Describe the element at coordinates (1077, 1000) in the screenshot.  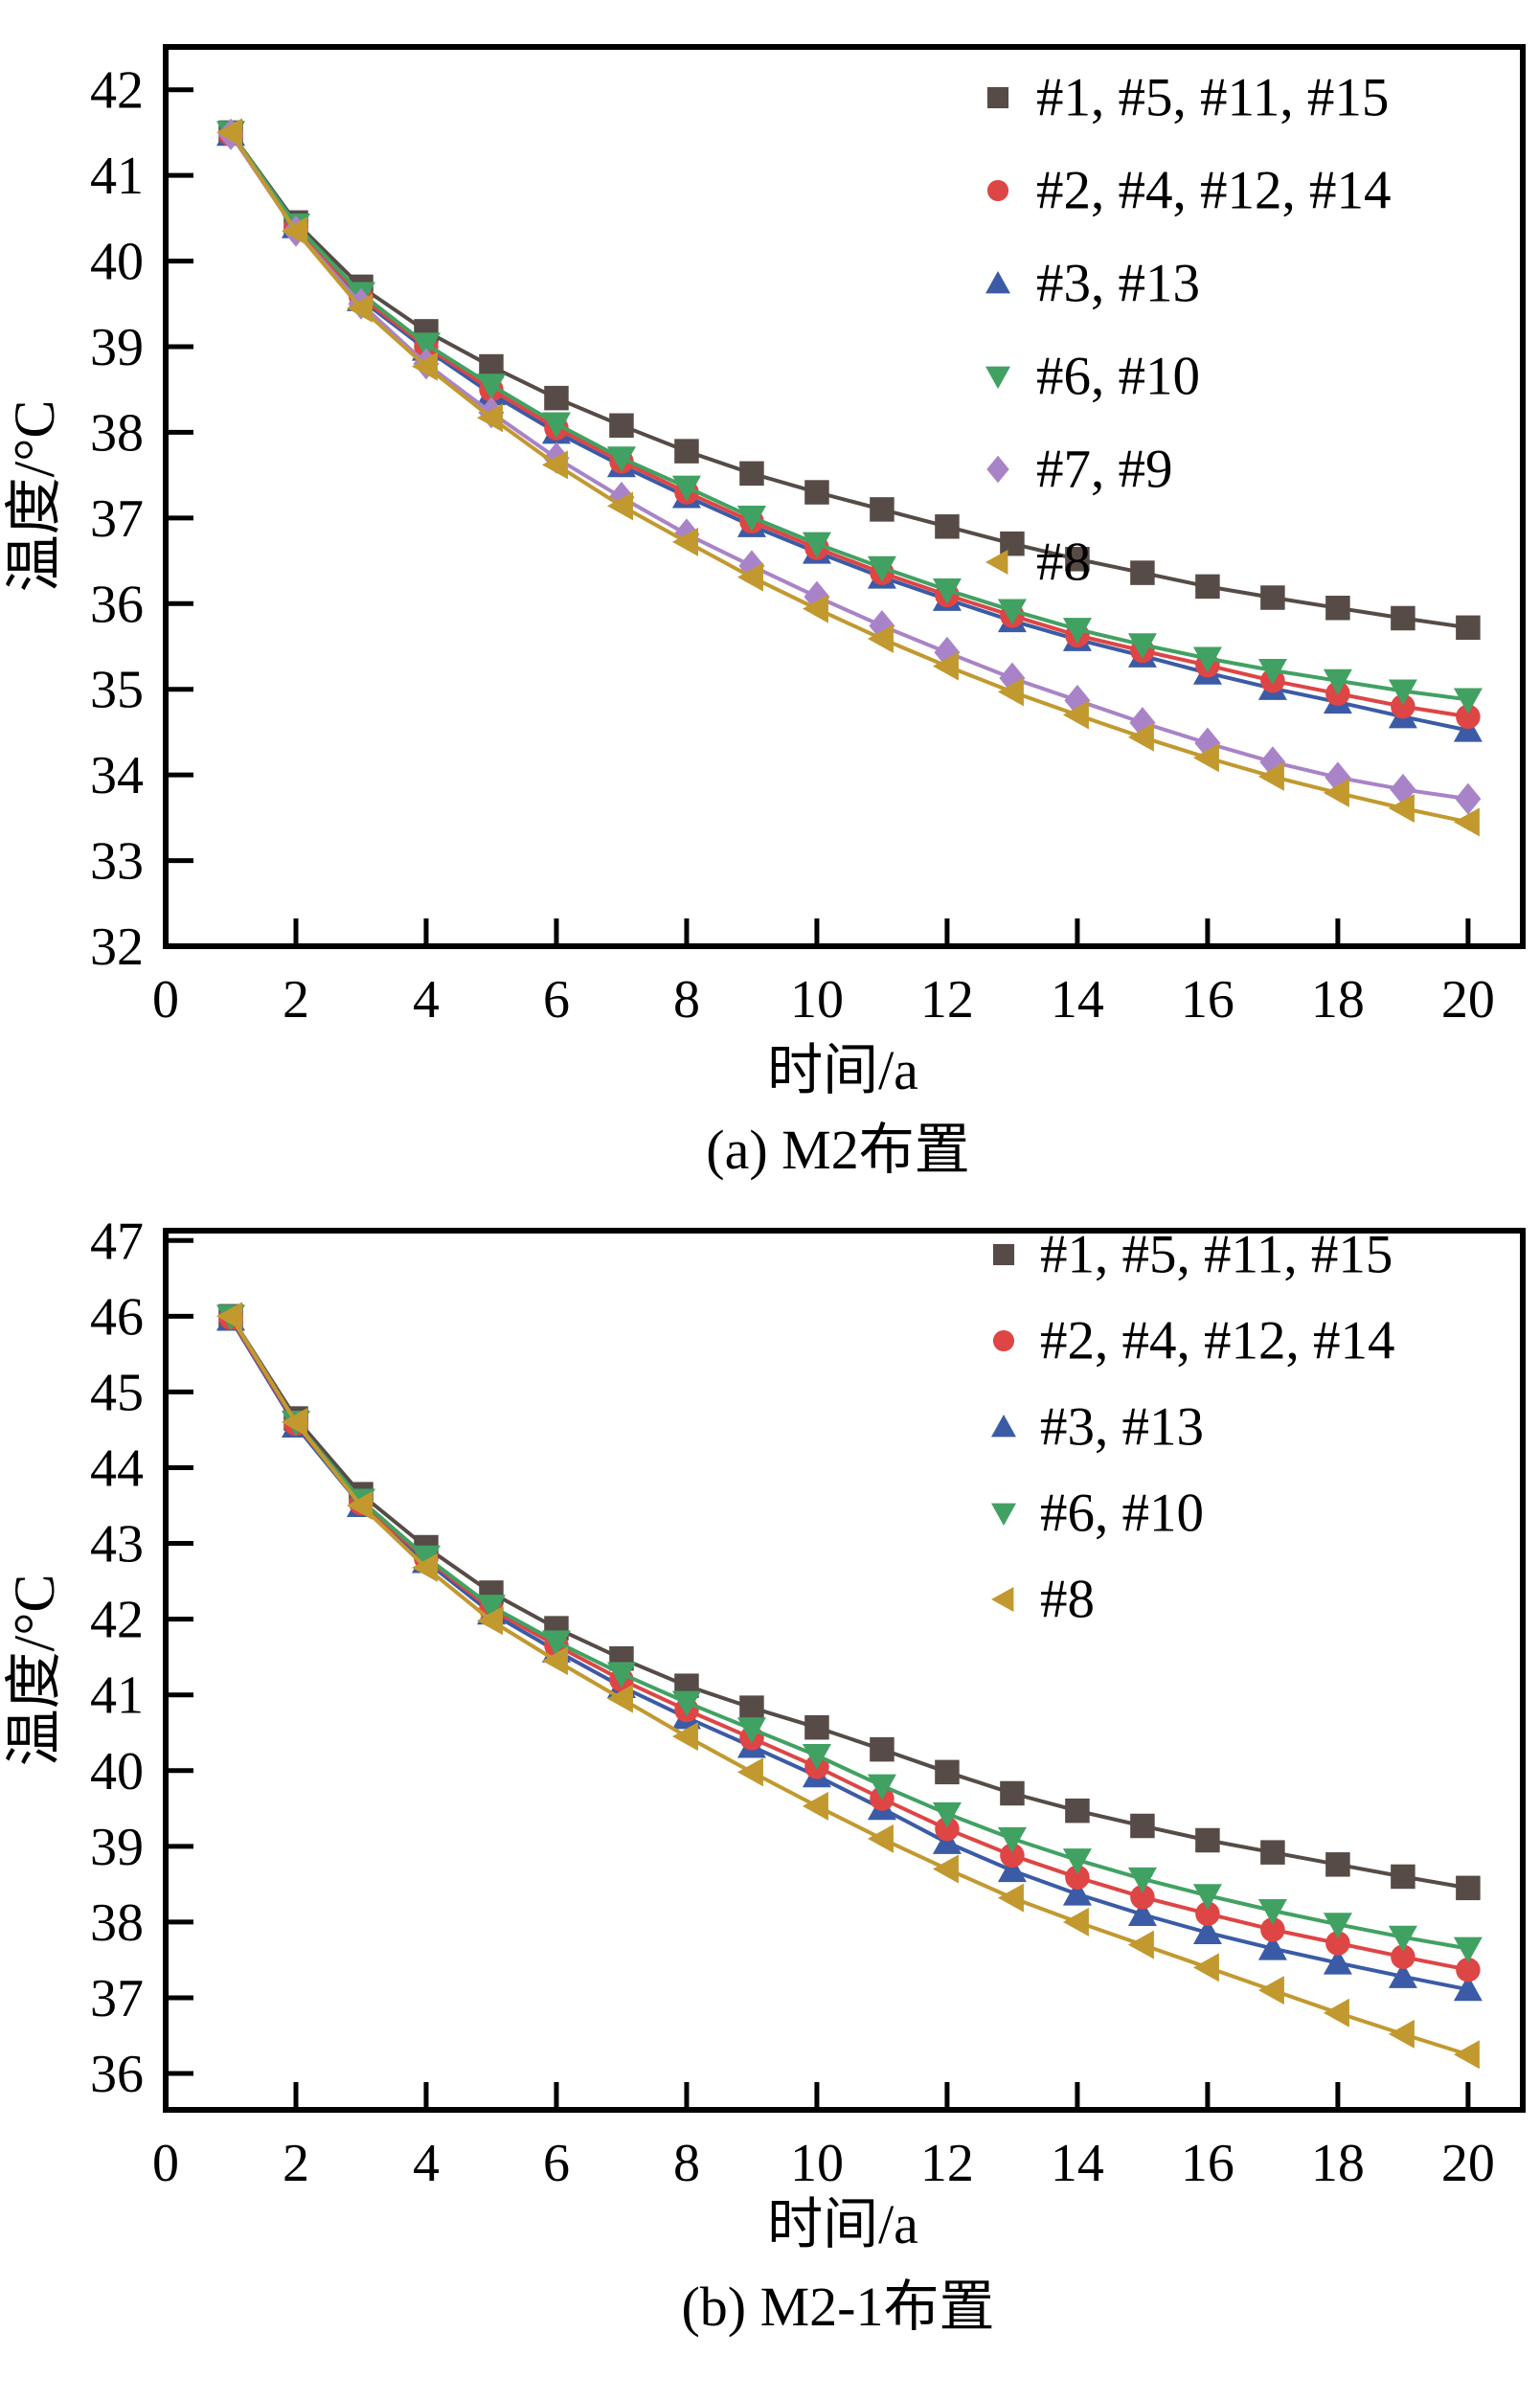
I see `x-axis-tick-label: 14` at that location.